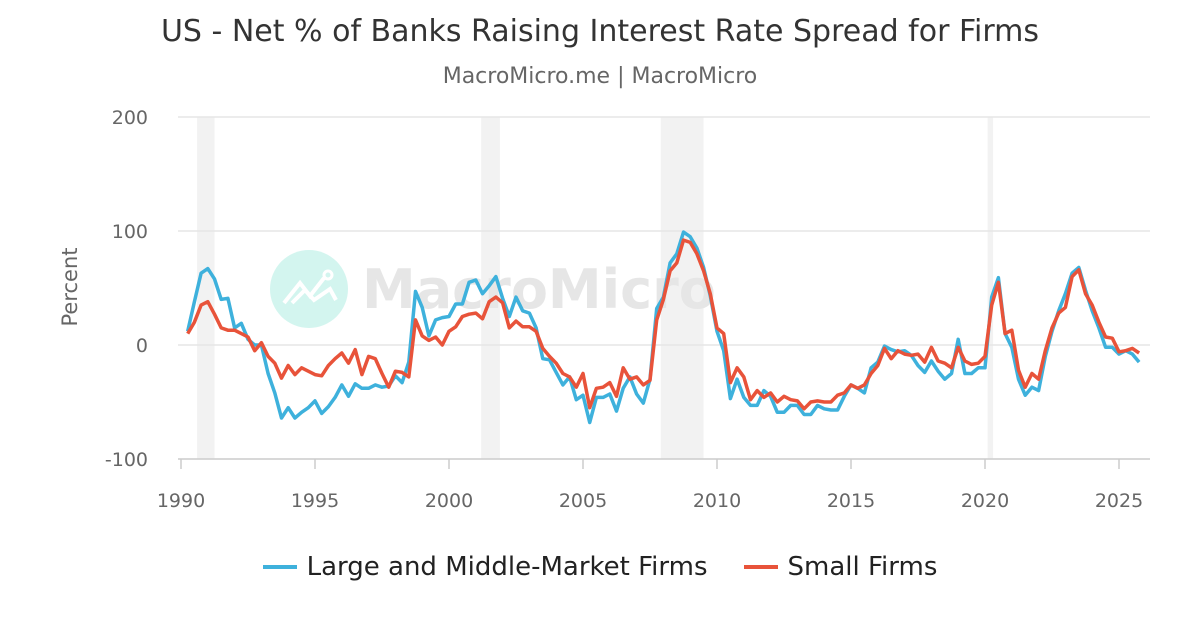 Image resolution: width=1200 pixels, height=630 pixels. Describe the element at coordinates (985, 501) in the screenshot. I see `x-tick-label: 2020` at that location.